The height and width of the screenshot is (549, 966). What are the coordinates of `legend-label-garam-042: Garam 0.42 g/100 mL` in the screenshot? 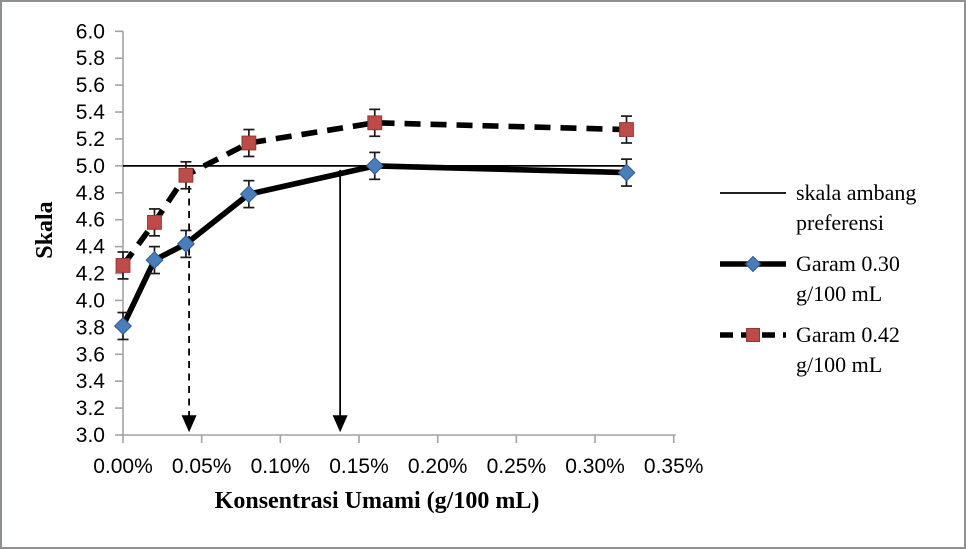 It's located at (848, 349).